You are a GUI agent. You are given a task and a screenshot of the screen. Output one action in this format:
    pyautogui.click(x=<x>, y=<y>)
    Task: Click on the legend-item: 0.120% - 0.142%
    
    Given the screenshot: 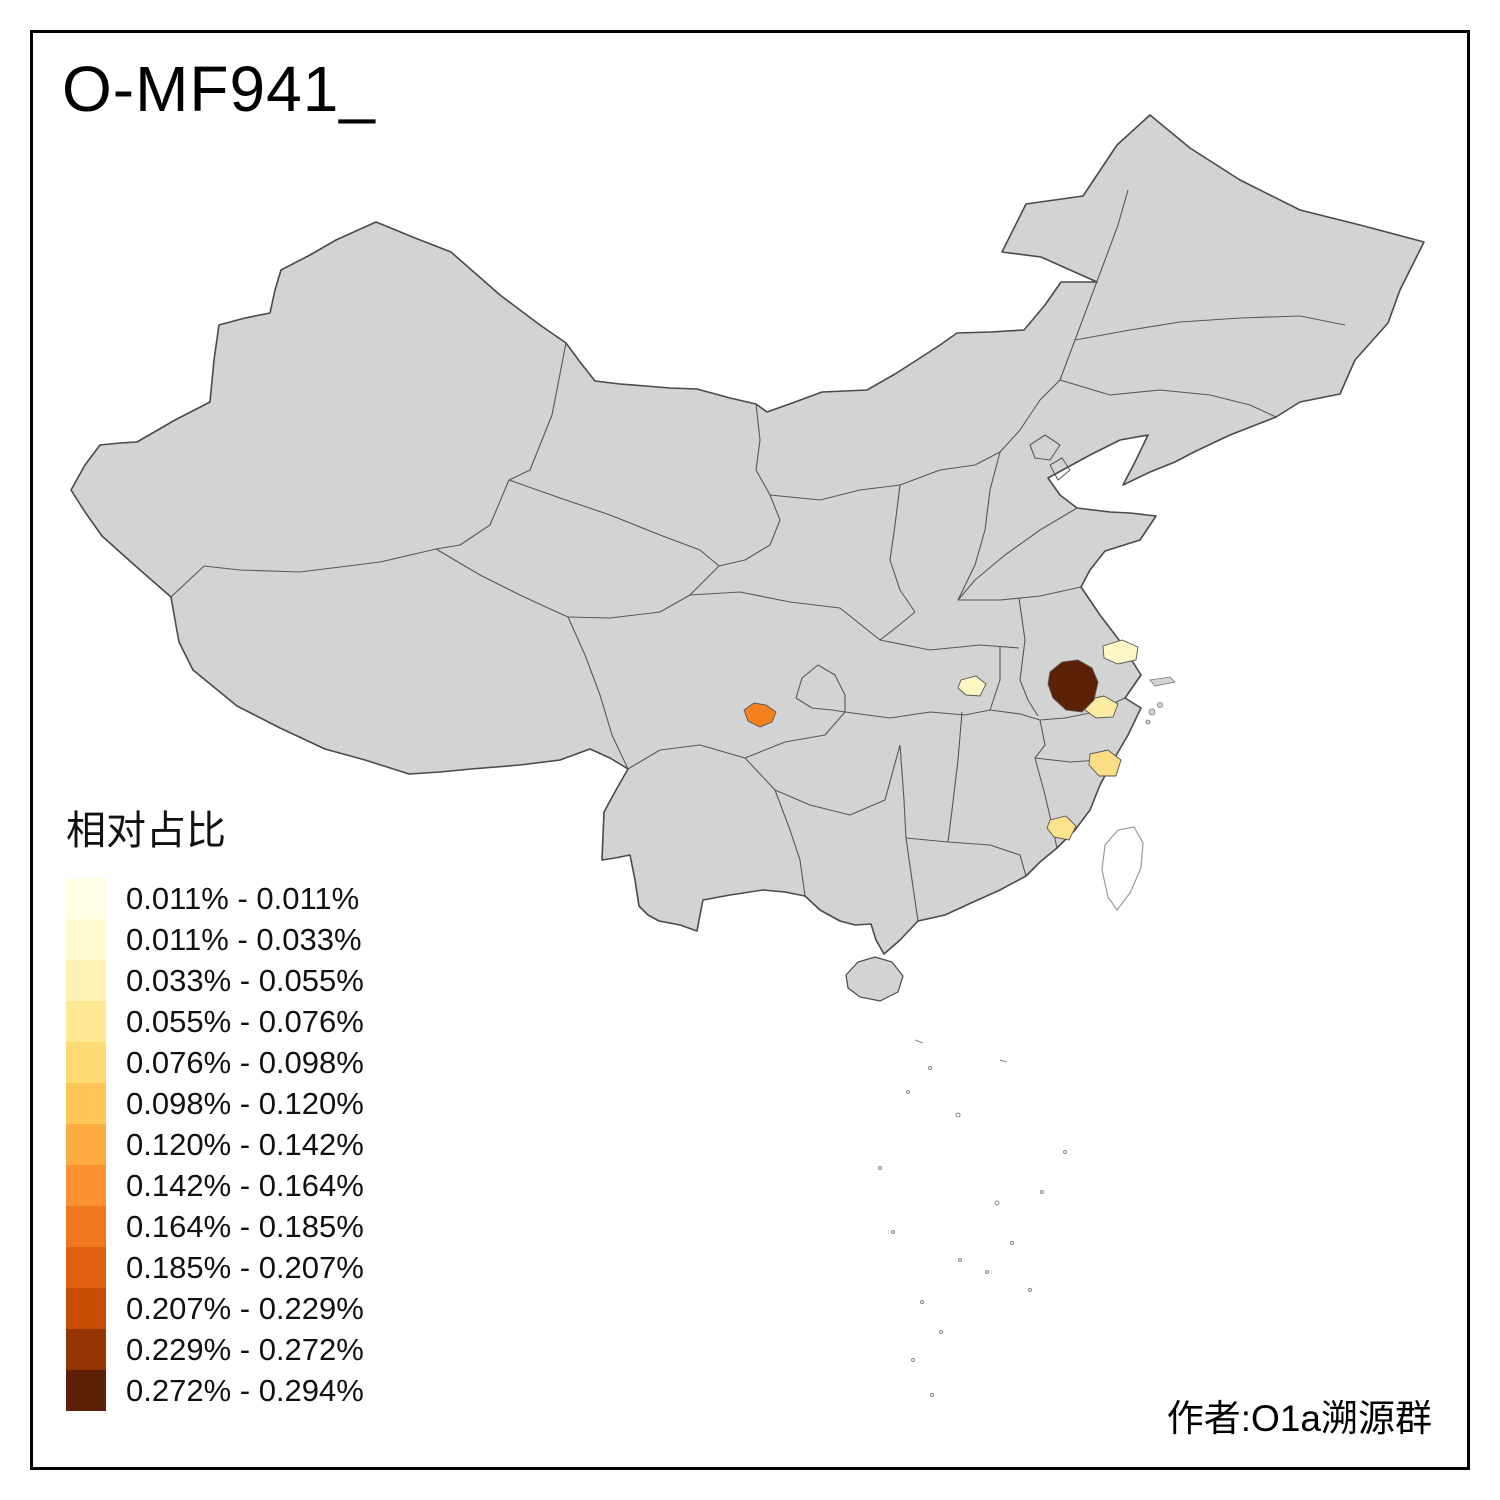 What is the action you would take?
    pyautogui.click(x=215, y=1144)
    